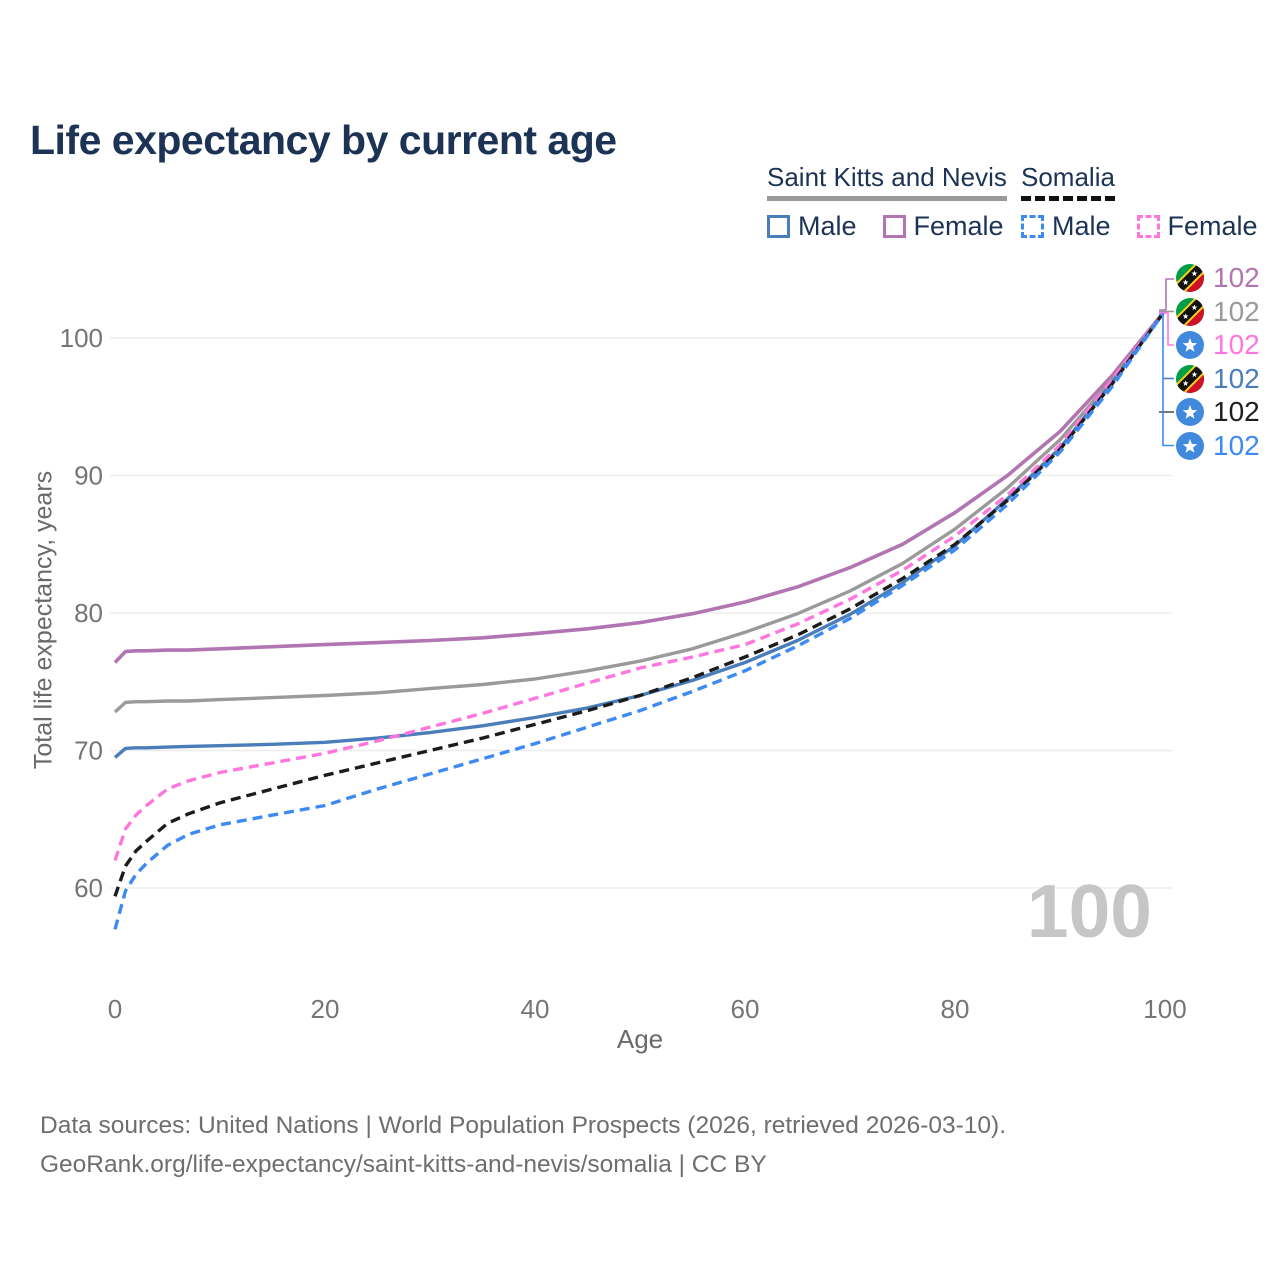  Describe the element at coordinates (1139, 202) in the screenshot. I see `legend-group-somalia: Somalia Male Female` at that location.